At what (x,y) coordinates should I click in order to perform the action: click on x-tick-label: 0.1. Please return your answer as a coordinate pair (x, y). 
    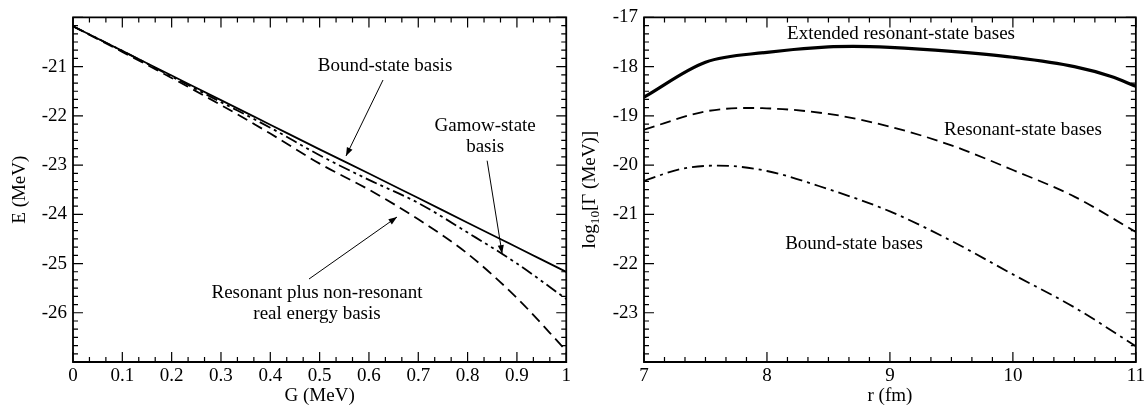
    Looking at the image, I should click on (122, 375).